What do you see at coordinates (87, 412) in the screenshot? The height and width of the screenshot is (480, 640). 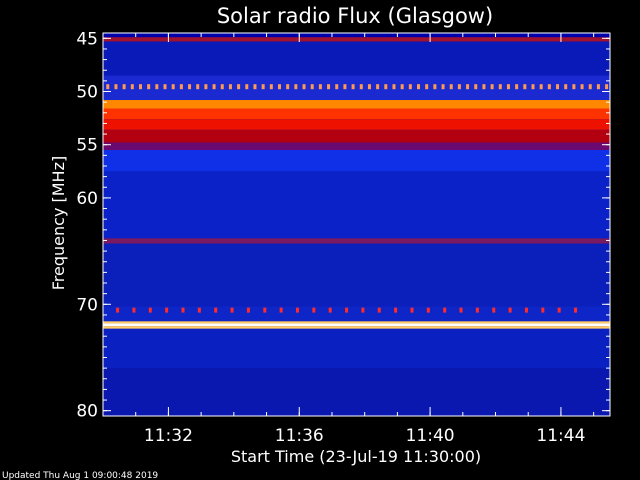 I see `y-tick-label: 80` at bounding box center [87, 412].